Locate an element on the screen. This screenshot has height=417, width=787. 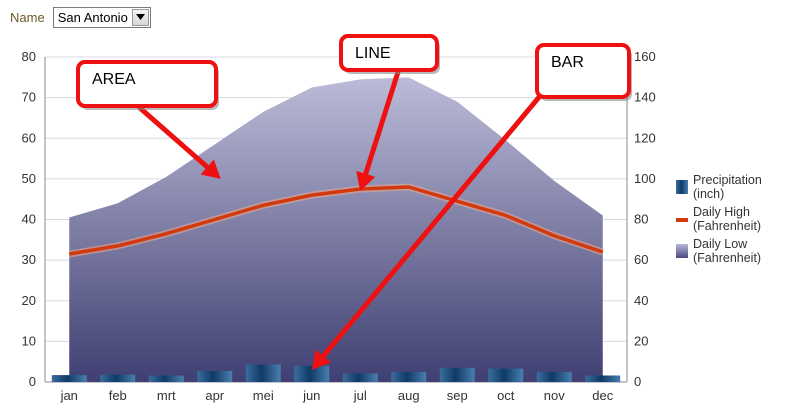
city-select: San Antonio is located at coordinates (101, 17).